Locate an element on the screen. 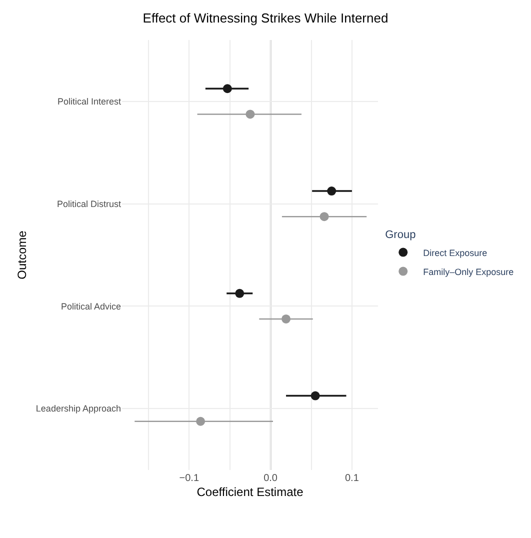  x-tick-label: 0.1 is located at coordinates (352, 478).